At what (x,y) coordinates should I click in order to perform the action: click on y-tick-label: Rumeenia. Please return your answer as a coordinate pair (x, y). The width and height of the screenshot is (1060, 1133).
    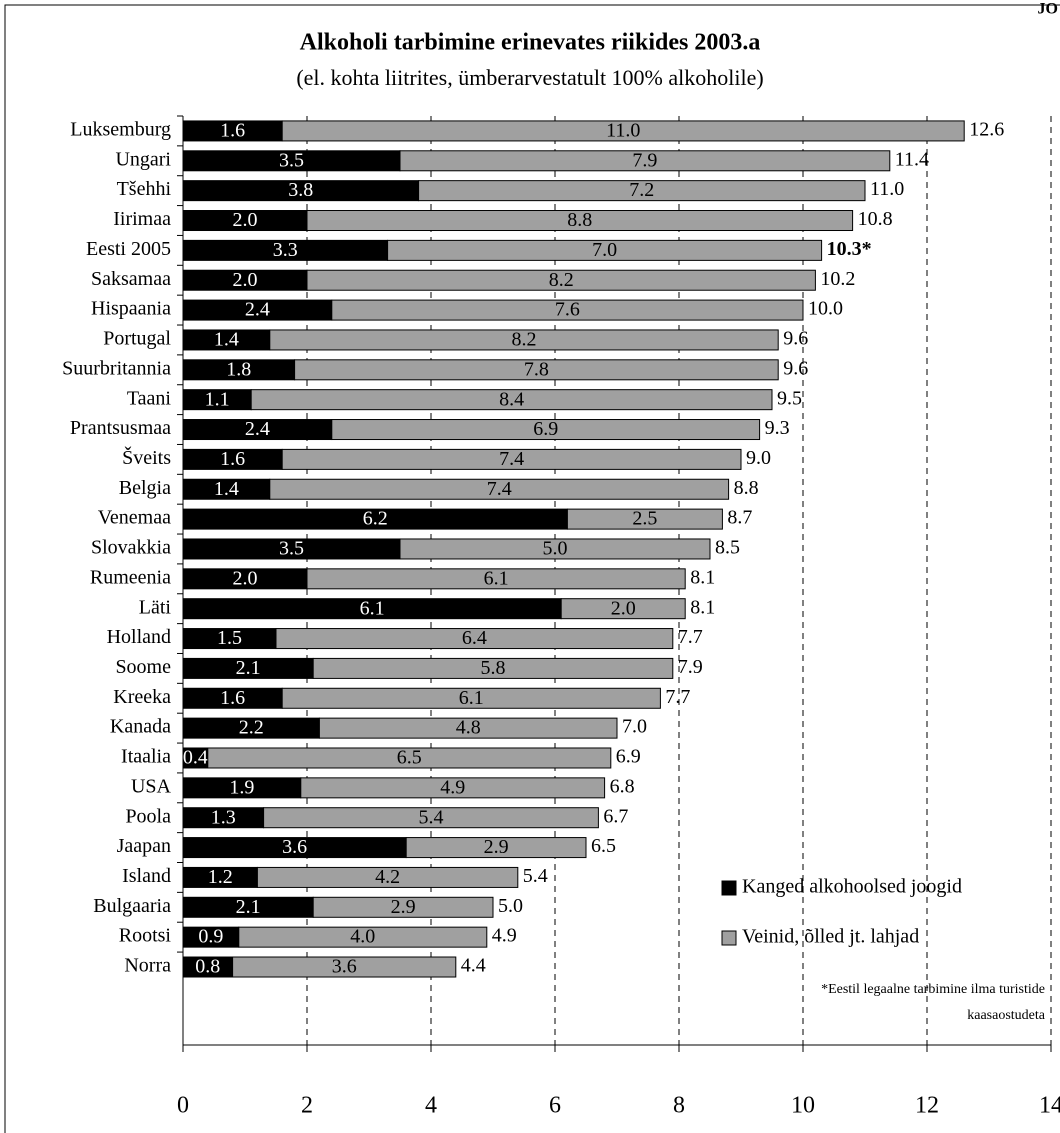
    Looking at the image, I should click on (130, 577).